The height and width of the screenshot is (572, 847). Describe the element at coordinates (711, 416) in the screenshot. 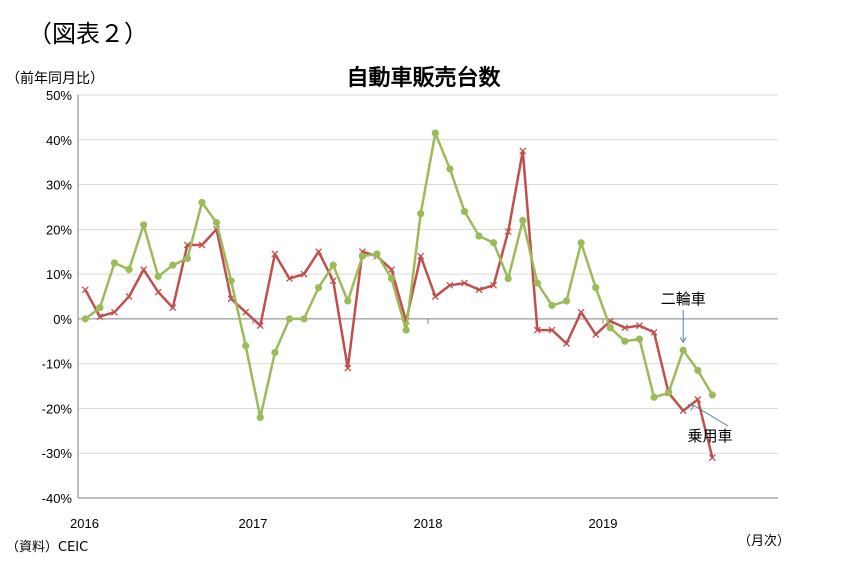

I see `annotation-arrow` at that location.